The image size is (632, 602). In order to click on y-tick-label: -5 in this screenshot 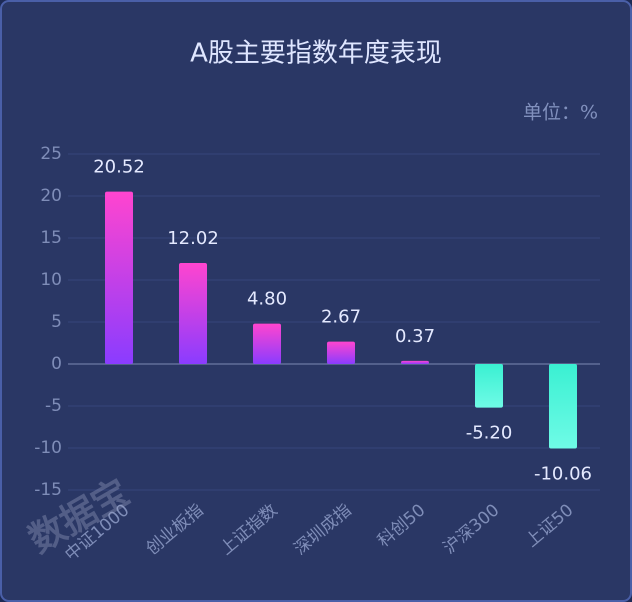, I will do `click(53, 406)`.